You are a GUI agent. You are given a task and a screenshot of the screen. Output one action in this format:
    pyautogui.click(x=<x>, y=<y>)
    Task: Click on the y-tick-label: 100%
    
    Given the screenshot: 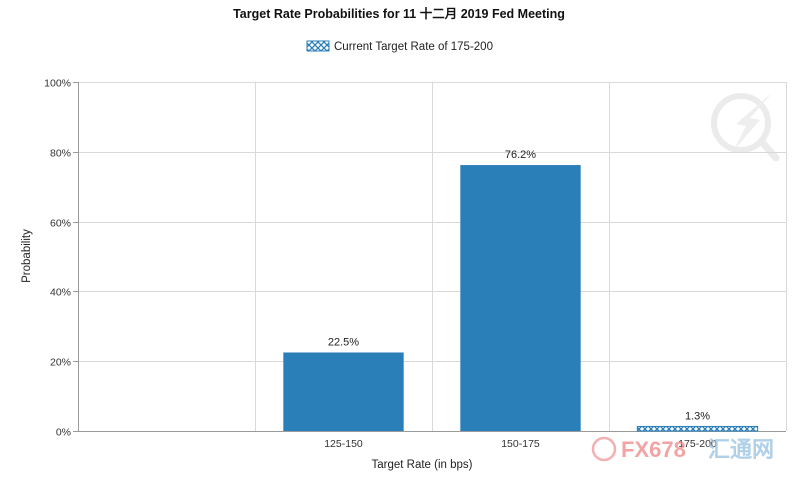 What is the action you would take?
    pyautogui.click(x=57, y=84)
    